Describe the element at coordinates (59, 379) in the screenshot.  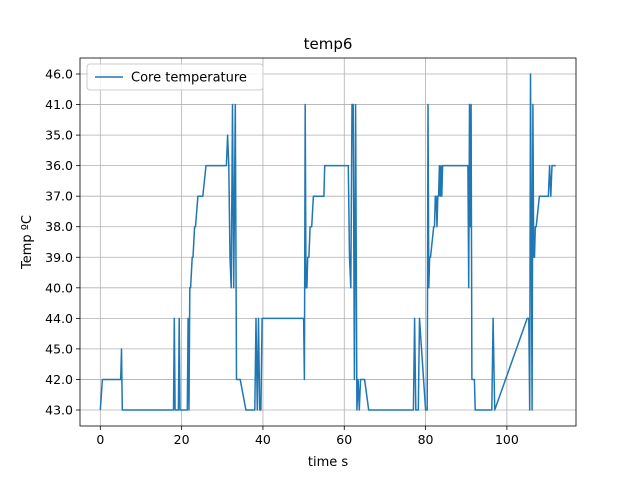
I see `y-tick-label: 42.0` at that location.